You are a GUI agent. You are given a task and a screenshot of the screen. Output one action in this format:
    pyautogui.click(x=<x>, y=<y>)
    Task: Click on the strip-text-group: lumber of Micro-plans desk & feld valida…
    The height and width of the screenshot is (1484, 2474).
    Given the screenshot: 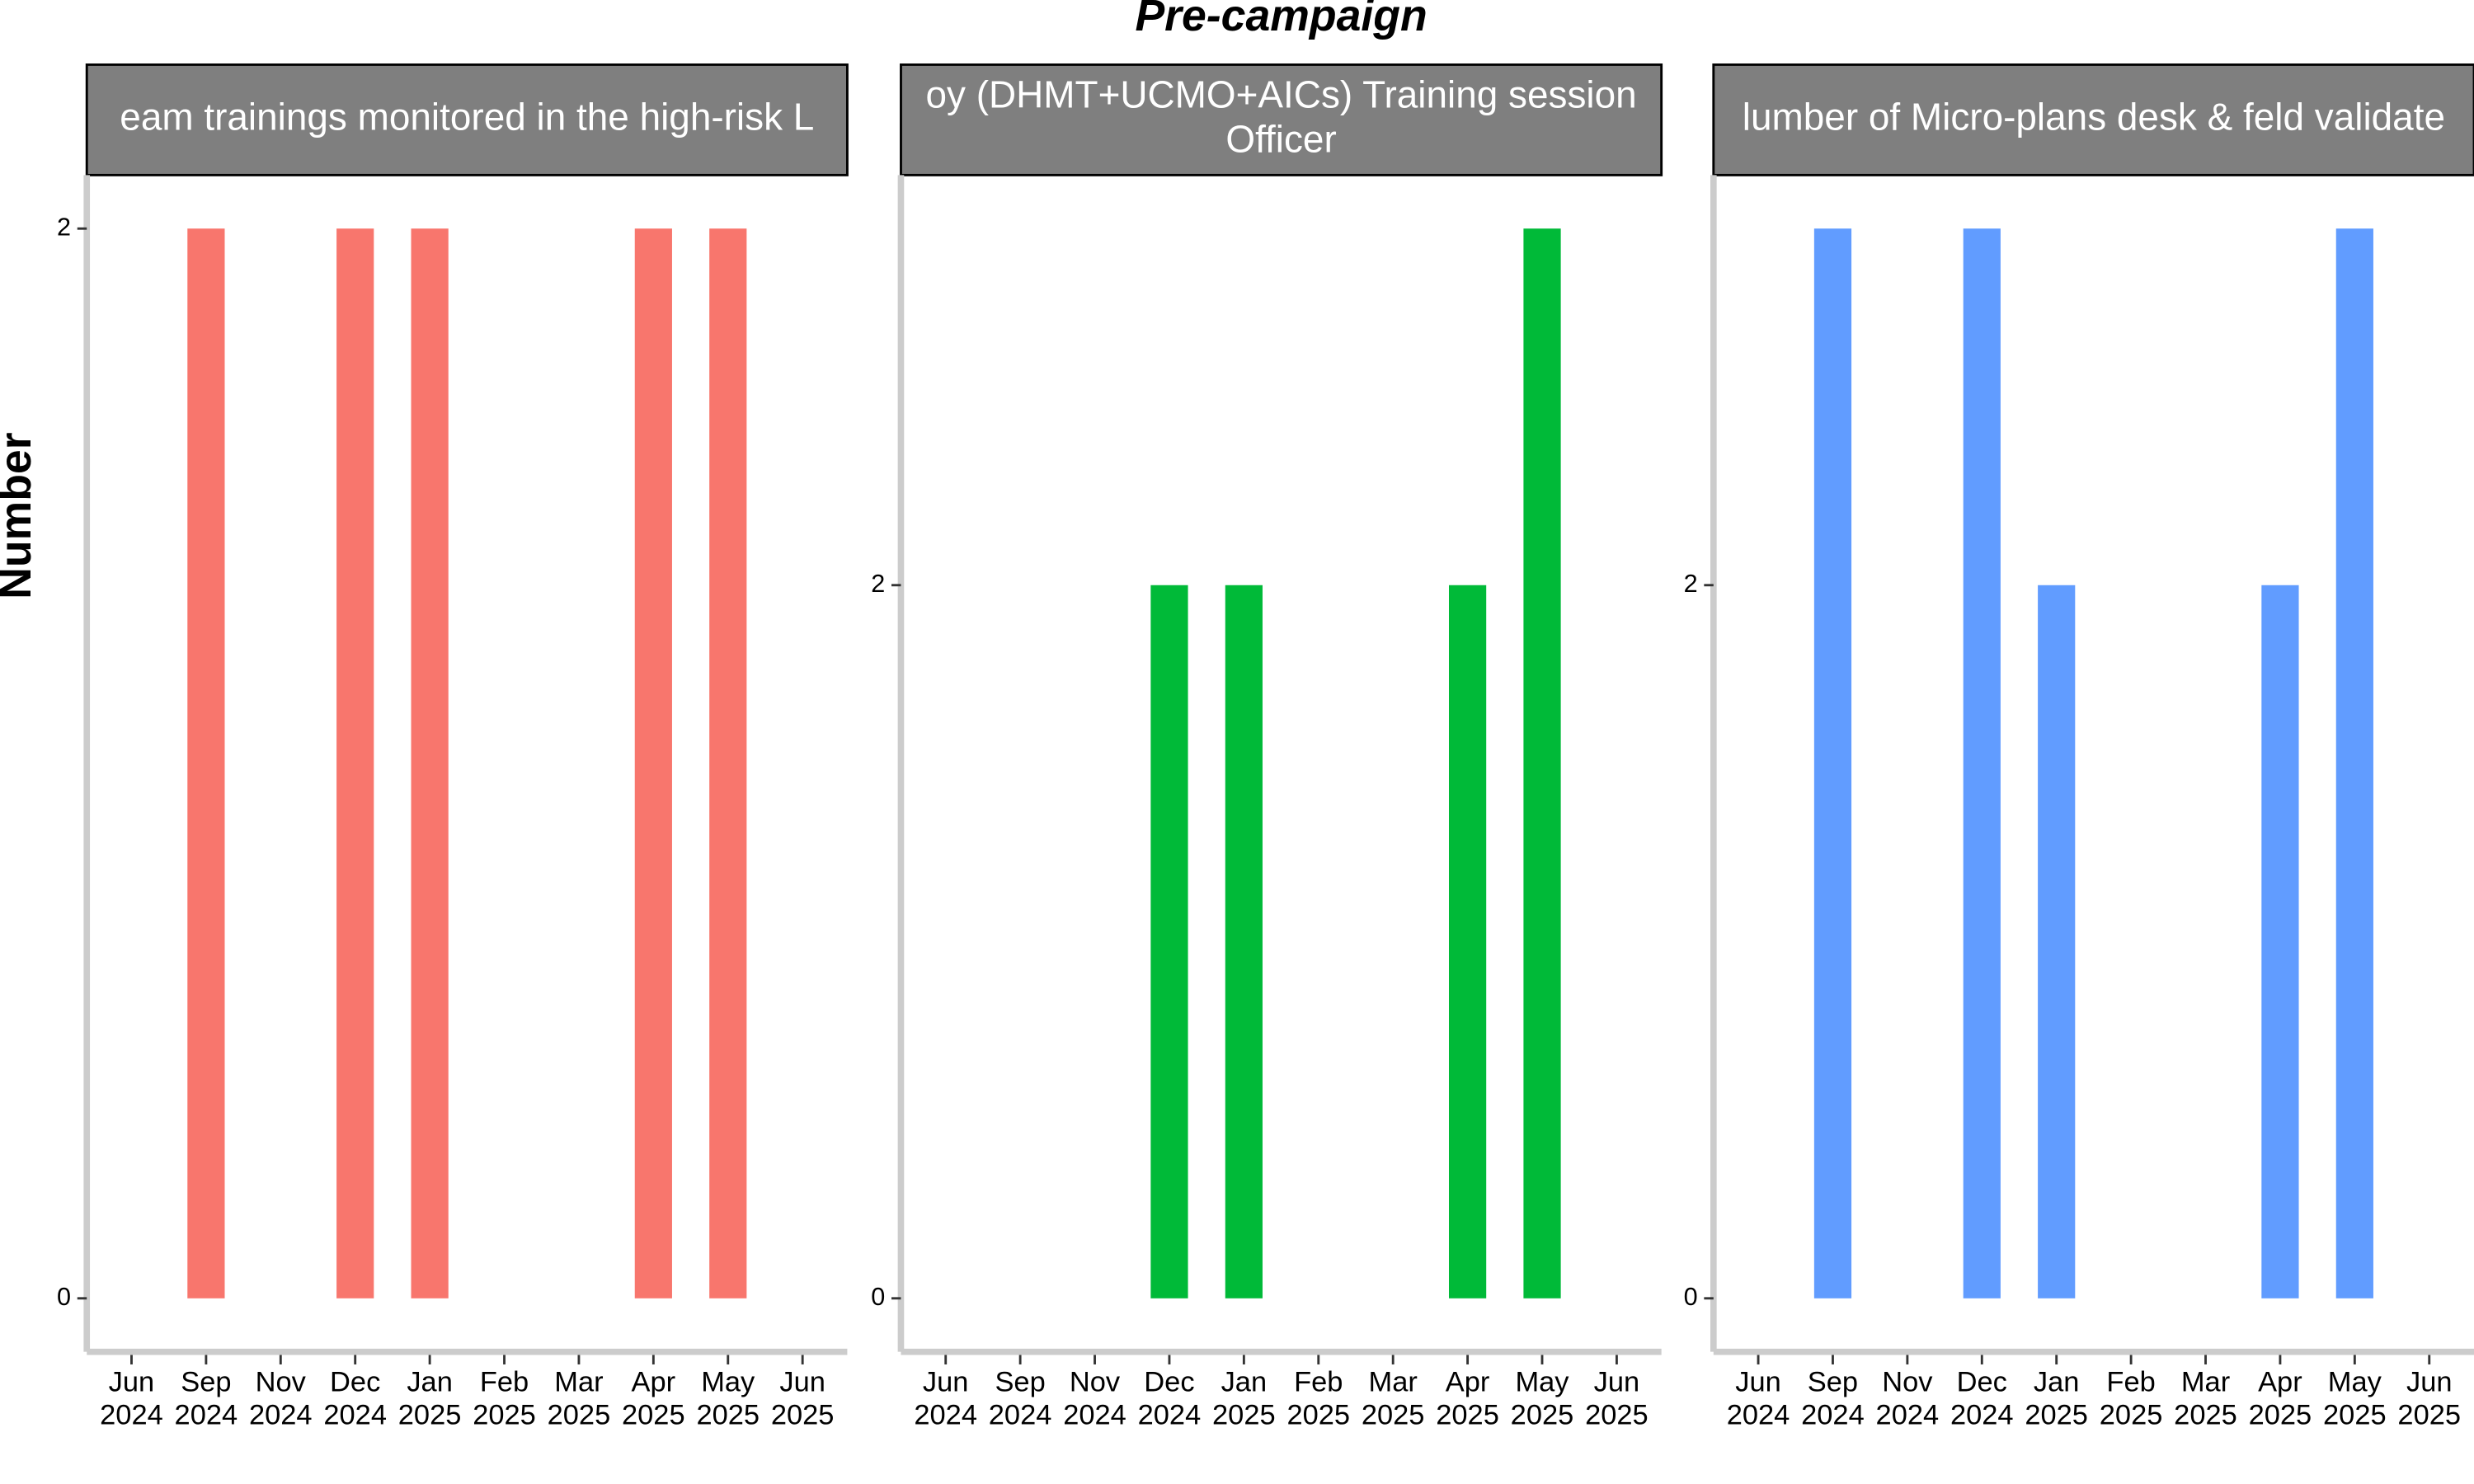 What is the action you would take?
    pyautogui.click(x=2094, y=117)
    